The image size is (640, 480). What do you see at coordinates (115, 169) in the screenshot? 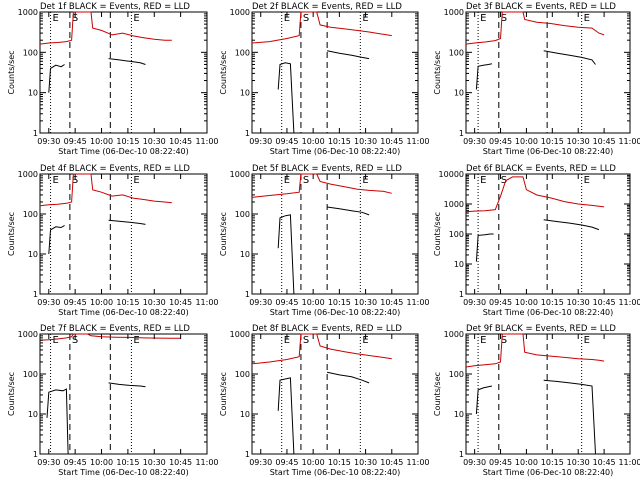
I see `panel-title: Det 4f BLACK = Events, RED = LLD` at bounding box center [115, 169].